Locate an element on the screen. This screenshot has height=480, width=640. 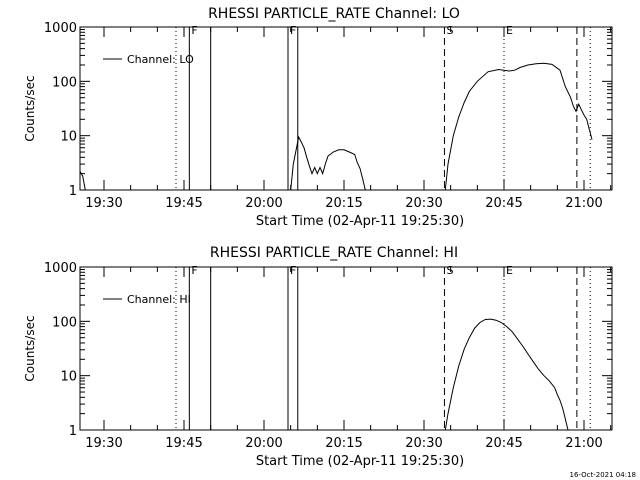
chart-title: RHESSI PARTICLE_RATE Channel: LO is located at coordinates (334, 14).